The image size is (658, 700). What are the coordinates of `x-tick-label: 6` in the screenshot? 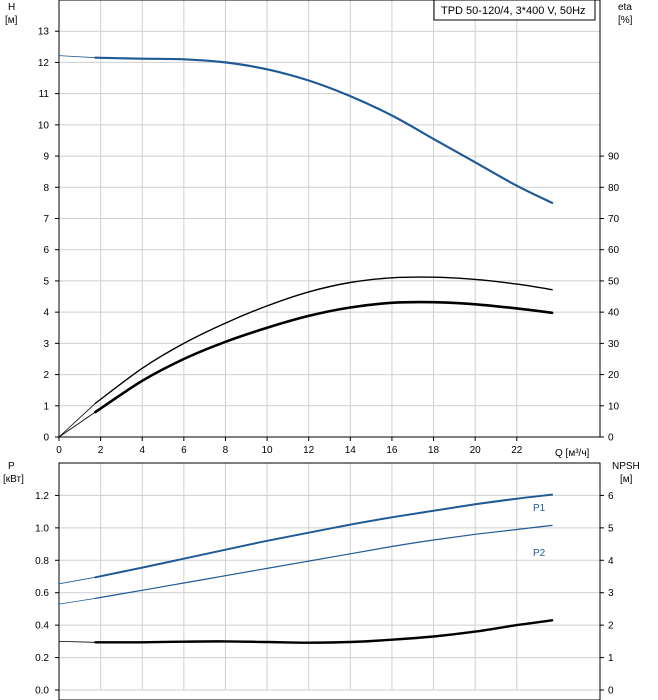 It's located at (184, 450).